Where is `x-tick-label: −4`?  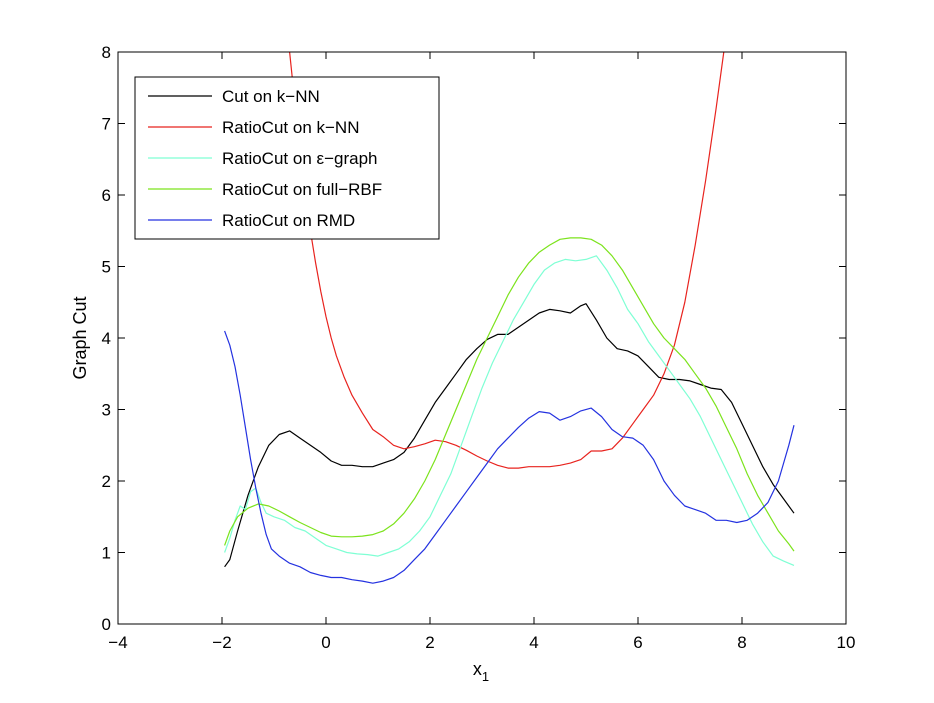 x-tick-label: −4 is located at coordinates (117, 642).